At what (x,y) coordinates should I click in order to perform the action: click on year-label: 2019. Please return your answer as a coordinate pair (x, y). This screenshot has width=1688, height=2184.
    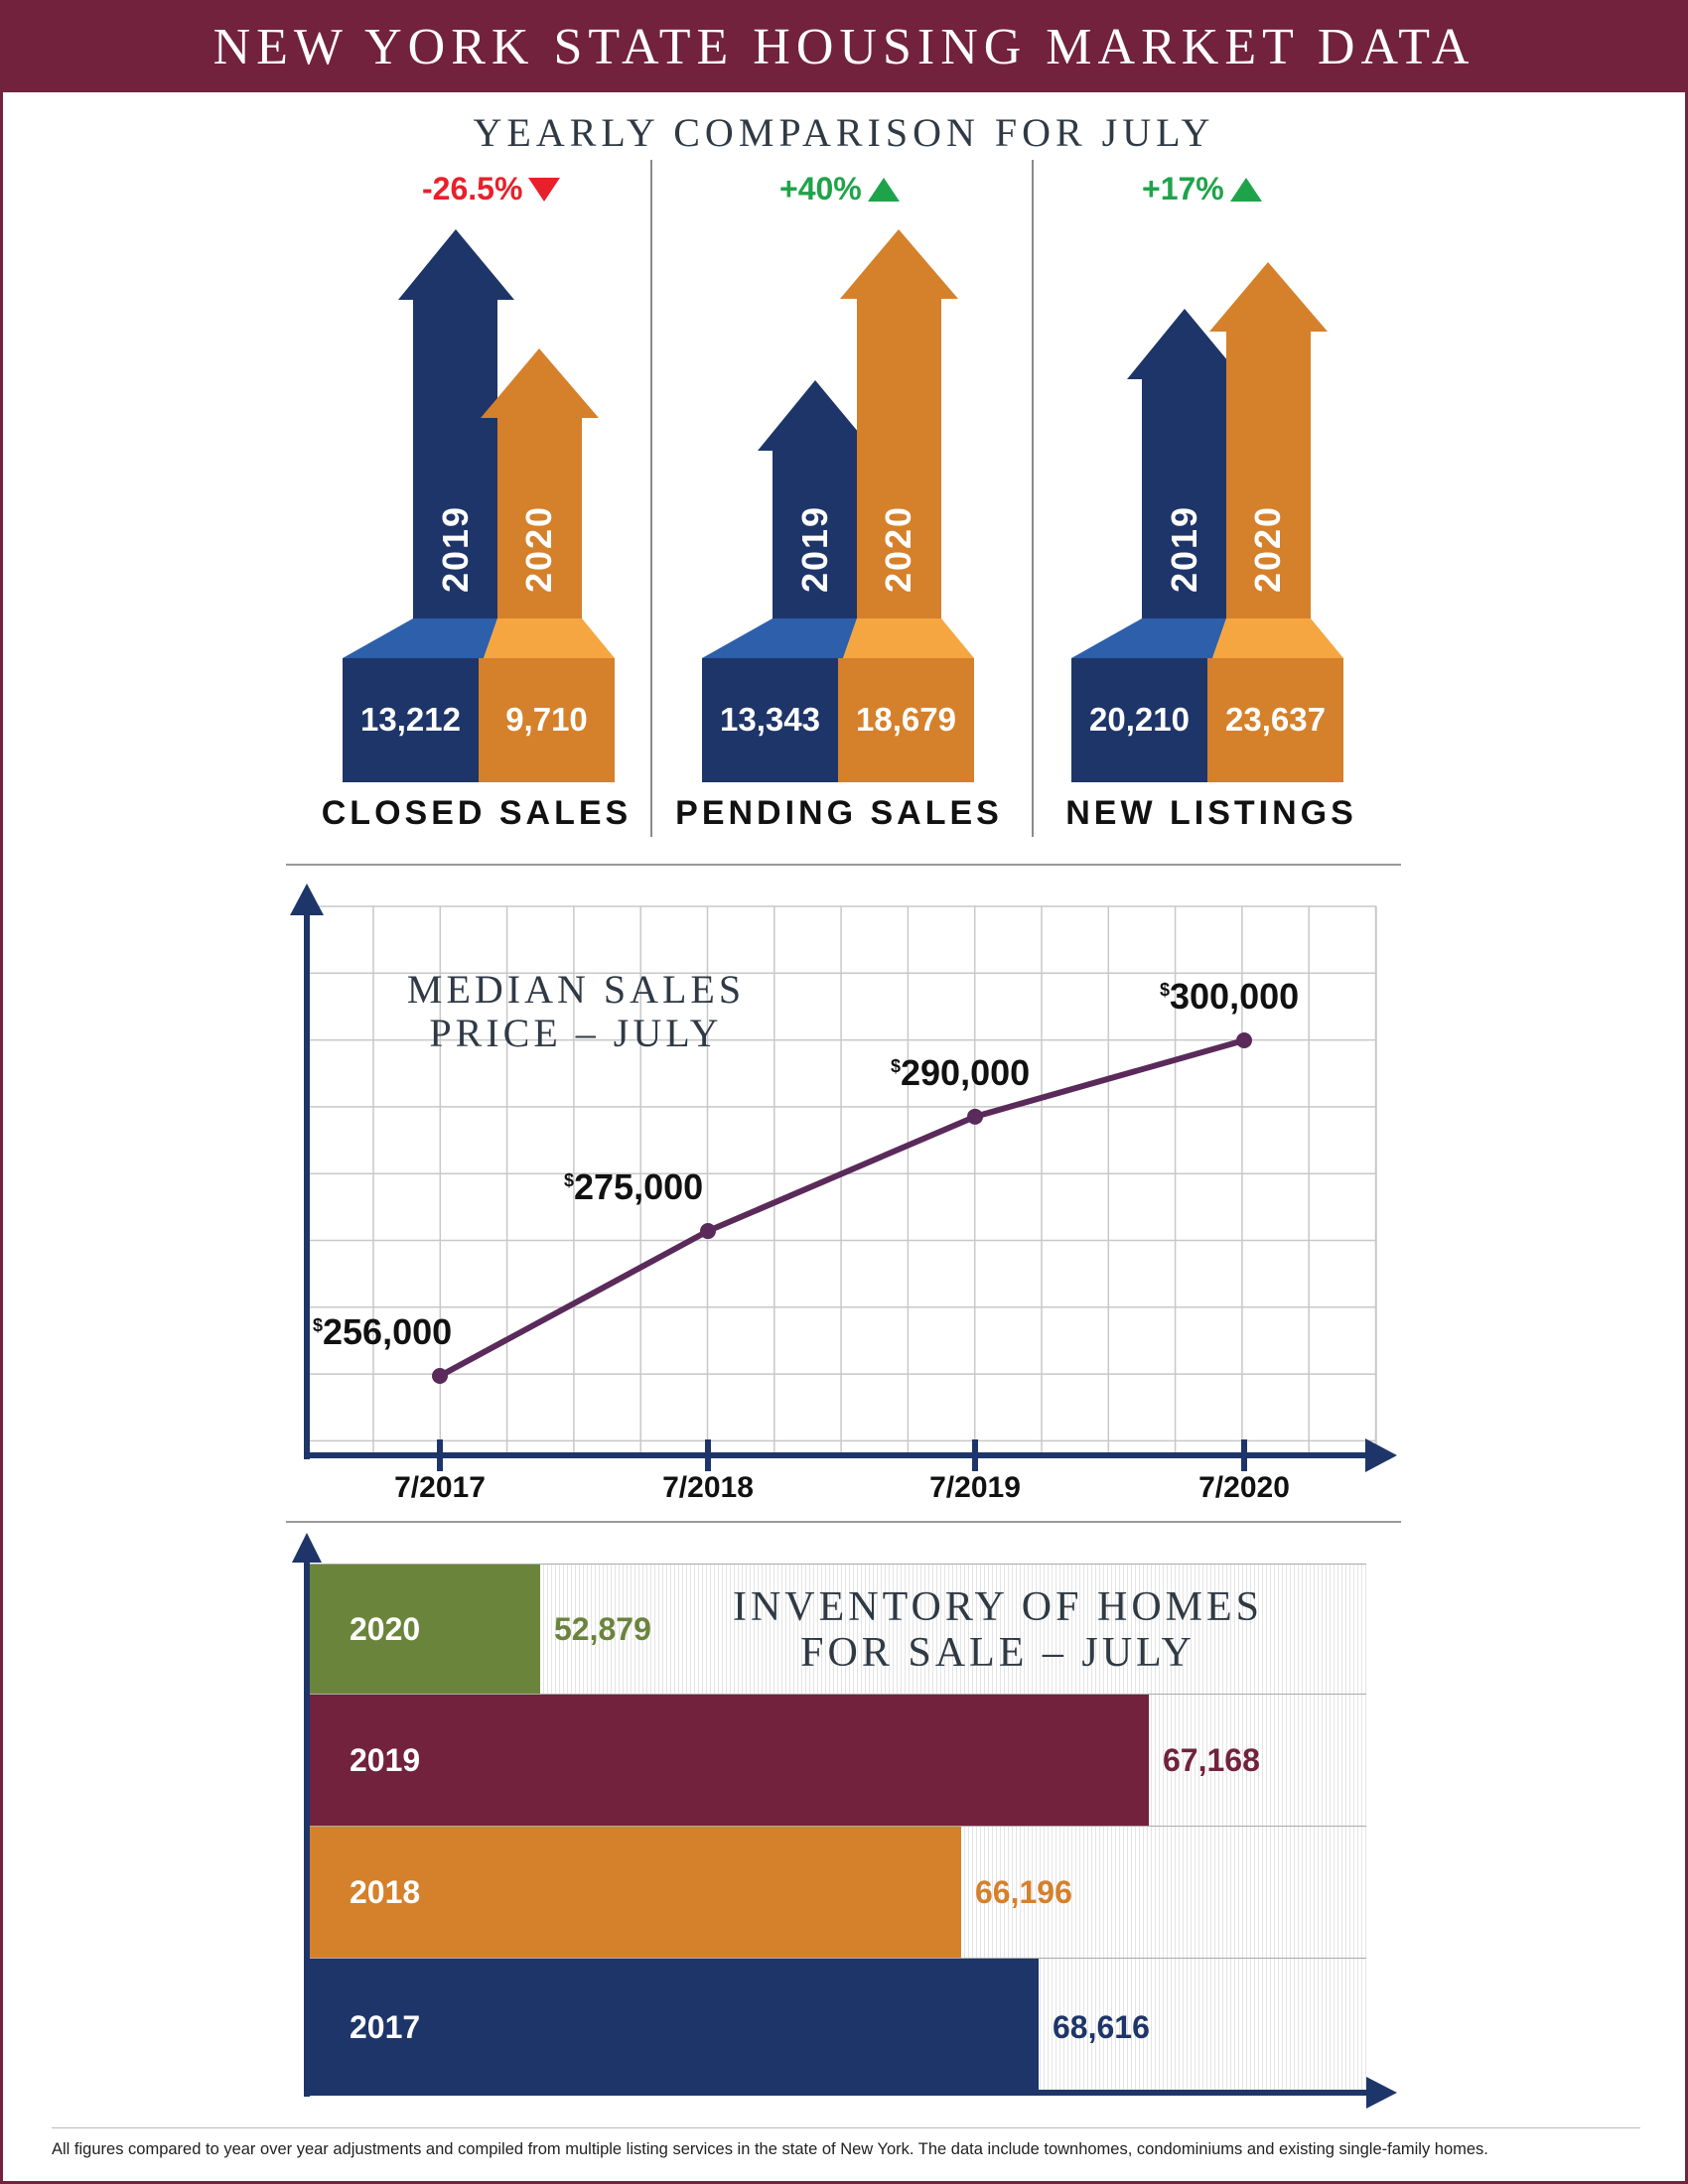
    Looking at the image, I should click on (385, 1759).